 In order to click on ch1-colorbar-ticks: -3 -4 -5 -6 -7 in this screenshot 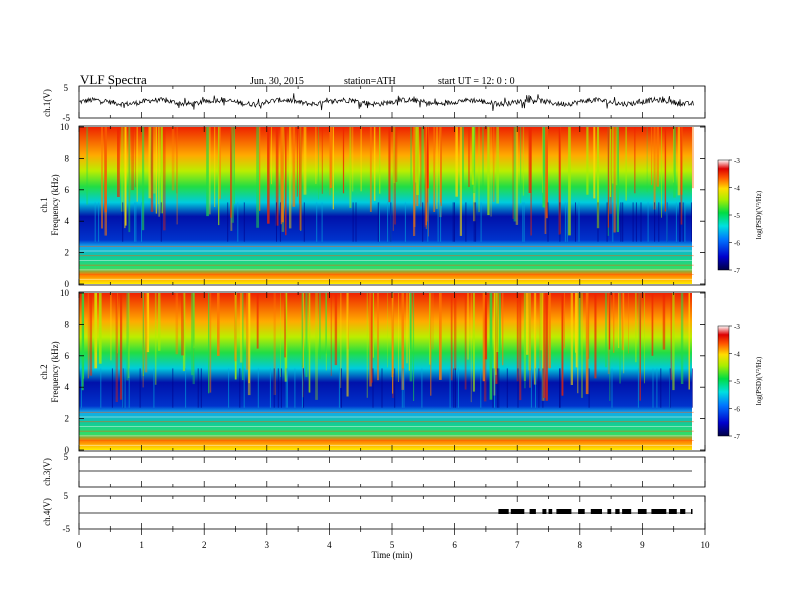, I will do `click(734, 216)`.